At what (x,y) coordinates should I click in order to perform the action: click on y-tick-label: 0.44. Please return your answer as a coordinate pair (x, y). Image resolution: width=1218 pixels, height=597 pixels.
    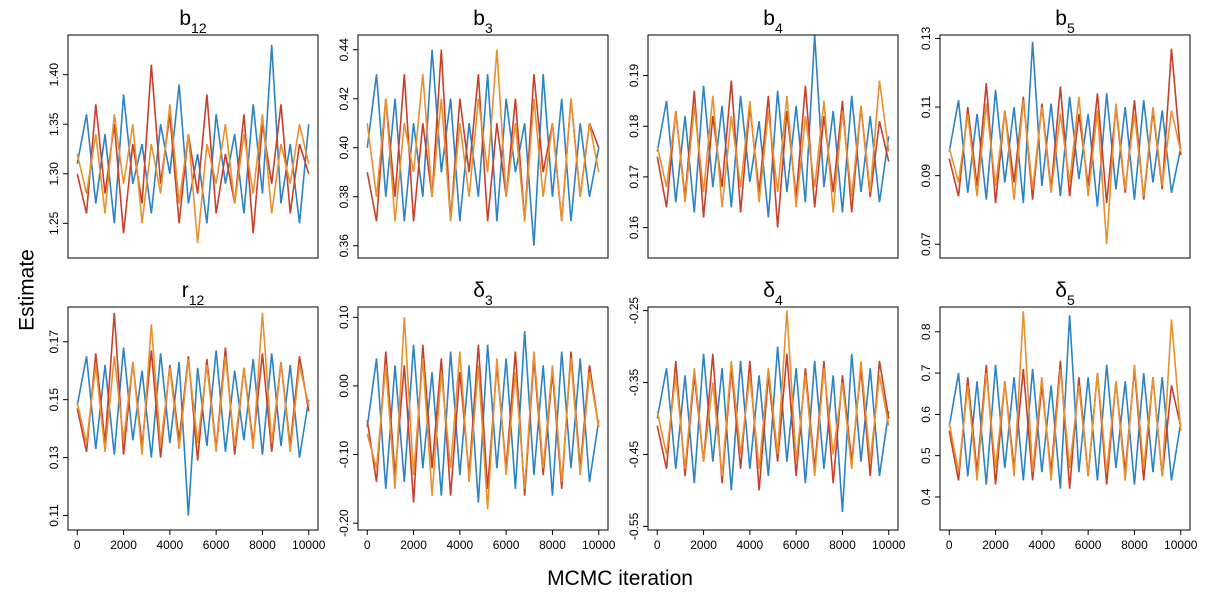
    Looking at the image, I should click on (344, 50).